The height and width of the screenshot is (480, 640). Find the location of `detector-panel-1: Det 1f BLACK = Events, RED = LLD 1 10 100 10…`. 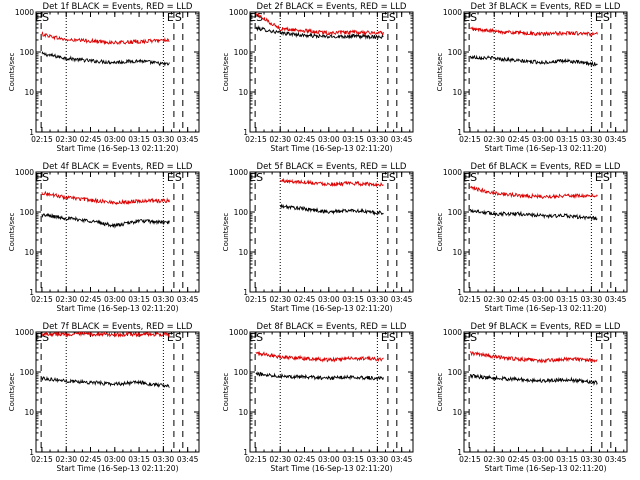

detector-panel-1: Det 1f BLACK = Events, RED = LLD 1 10 100 10… is located at coordinates (104, 77).